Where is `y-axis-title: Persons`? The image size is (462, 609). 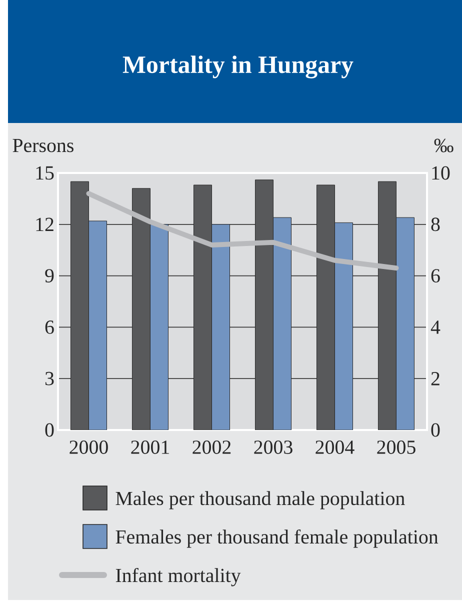 y-axis-title: Persons is located at coordinates (43, 145).